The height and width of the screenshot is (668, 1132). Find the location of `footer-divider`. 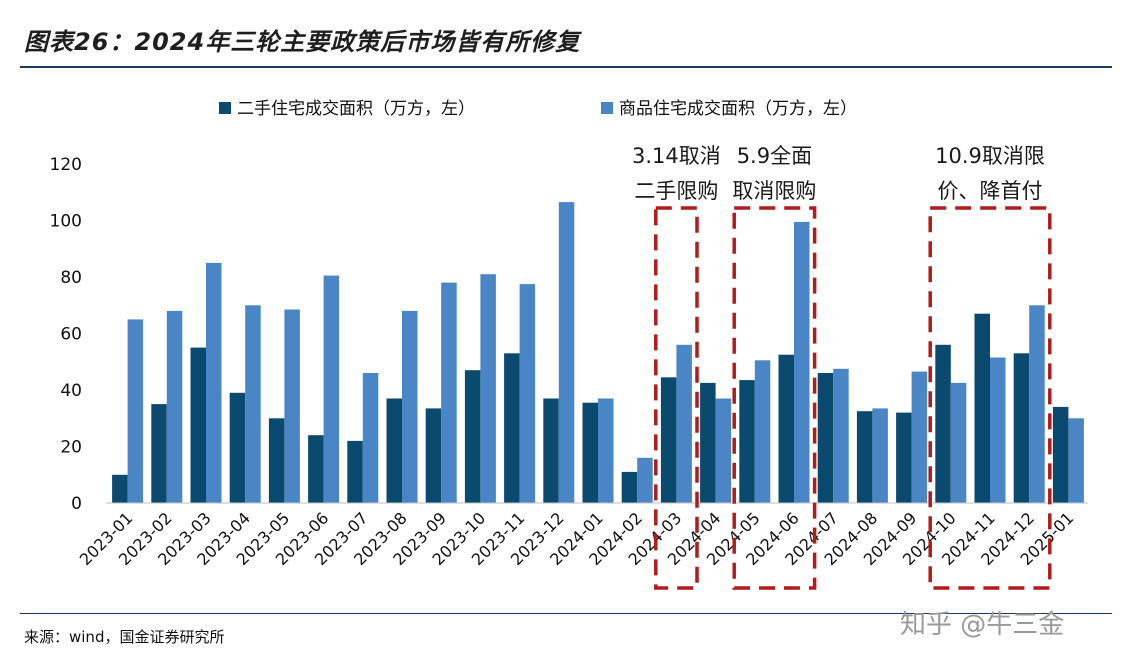

footer-divider is located at coordinates (566, 613).